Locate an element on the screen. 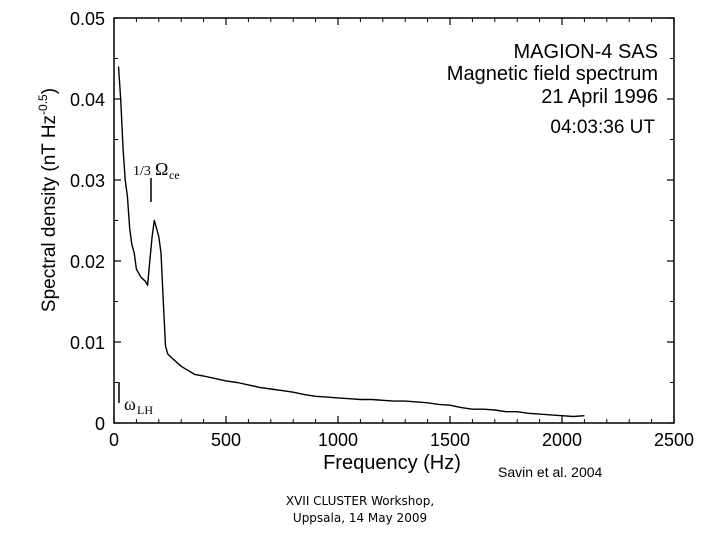 This screenshot has width=720, height=540. chart-title-line-2: Magnetic field spectrum is located at coordinates (552, 74).